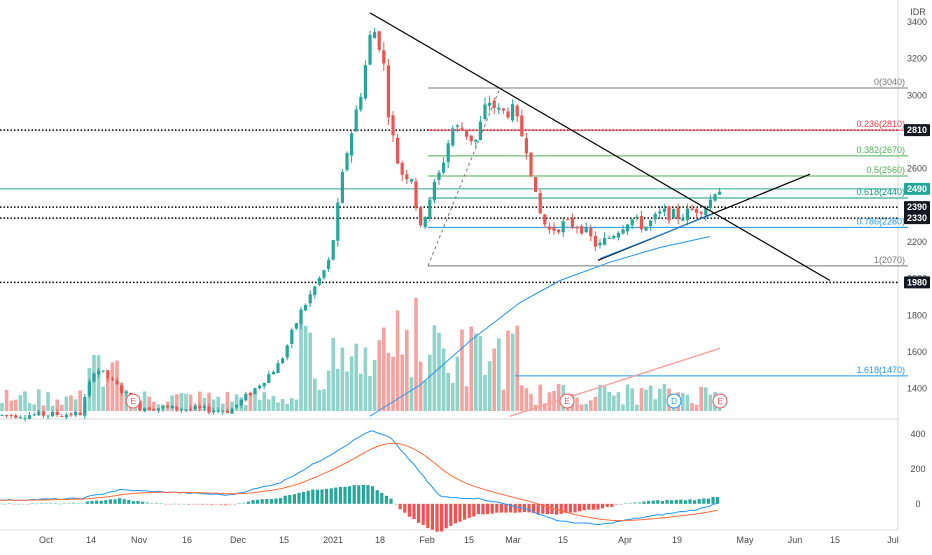 This screenshot has height=555, width=932. What do you see at coordinates (333, 540) in the screenshot?
I see `time-tick-6: 2021` at bounding box center [333, 540].